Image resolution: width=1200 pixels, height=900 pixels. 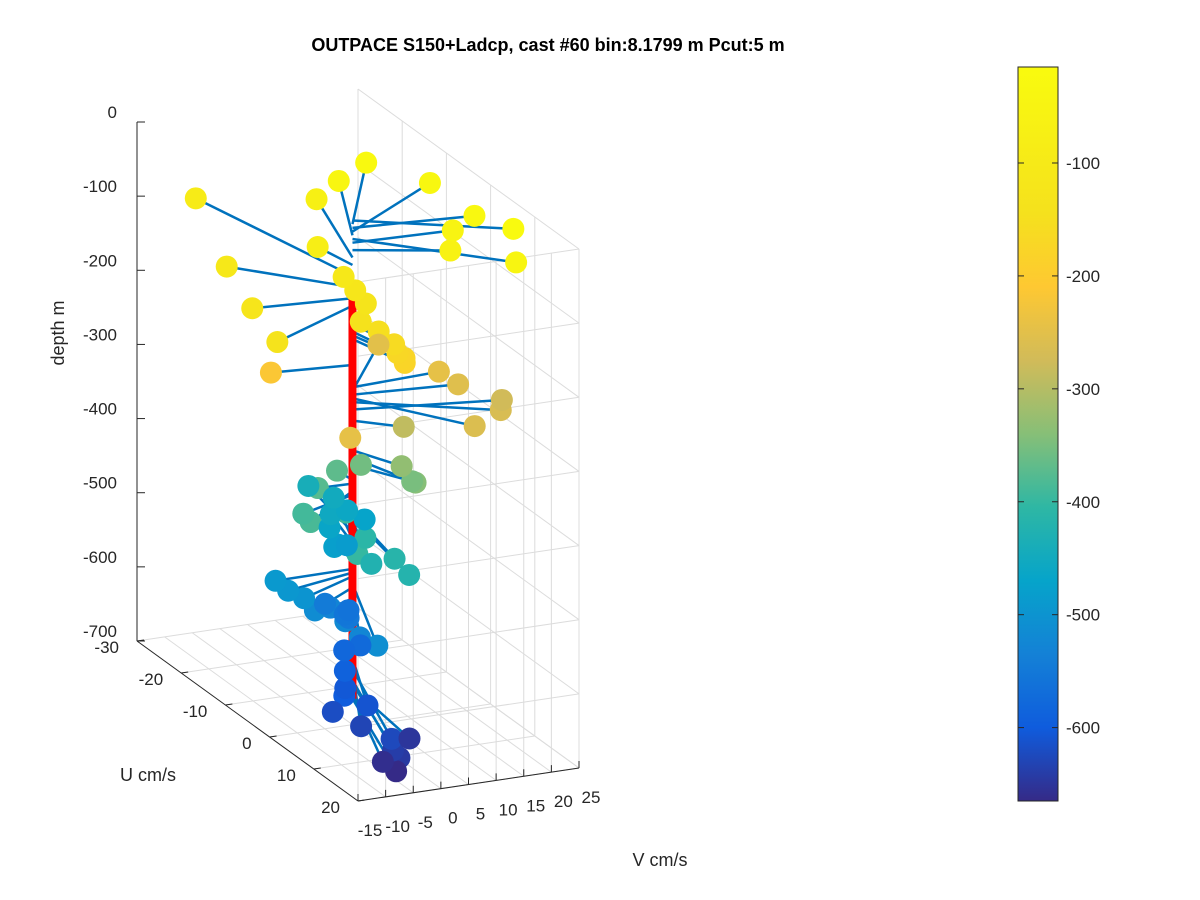 I want to click on x-tick-label: -10, so click(x=397, y=826).